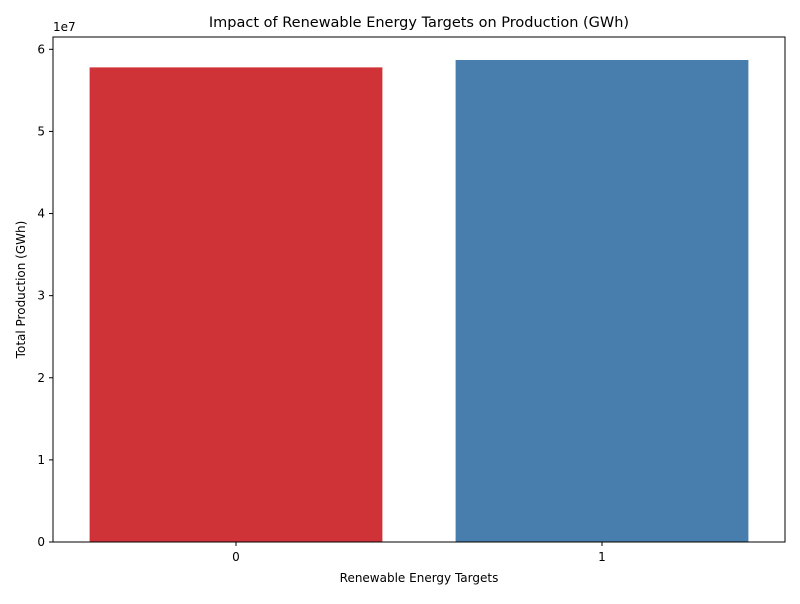 This screenshot has height=604, width=800. What do you see at coordinates (41, 131) in the screenshot?
I see `y-tick-label-5: 5` at bounding box center [41, 131].